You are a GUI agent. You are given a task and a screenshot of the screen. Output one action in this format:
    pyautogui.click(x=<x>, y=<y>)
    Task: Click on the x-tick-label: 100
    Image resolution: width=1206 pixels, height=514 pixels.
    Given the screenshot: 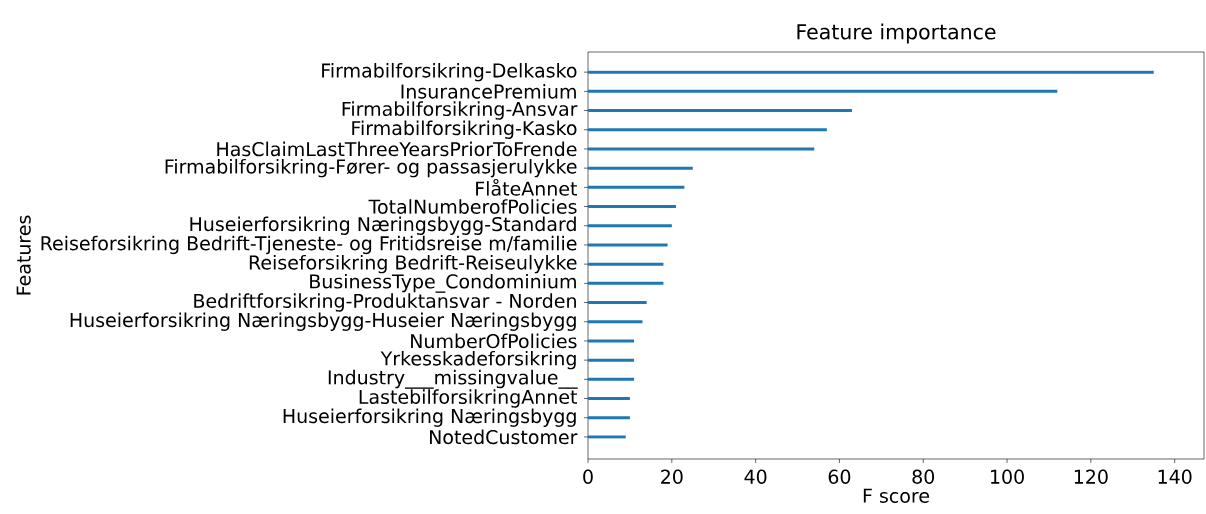 What is the action you would take?
    pyautogui.click(x=1007, y=476)
    